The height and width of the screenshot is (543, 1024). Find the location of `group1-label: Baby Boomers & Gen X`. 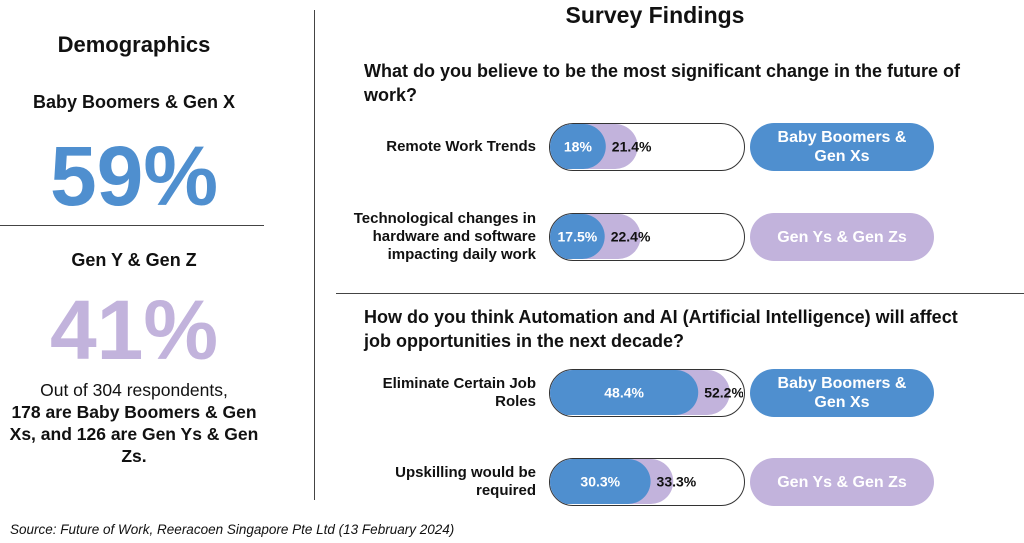

group1-label: Baby Boomers & Gen X is located at coordinates (134, 102).